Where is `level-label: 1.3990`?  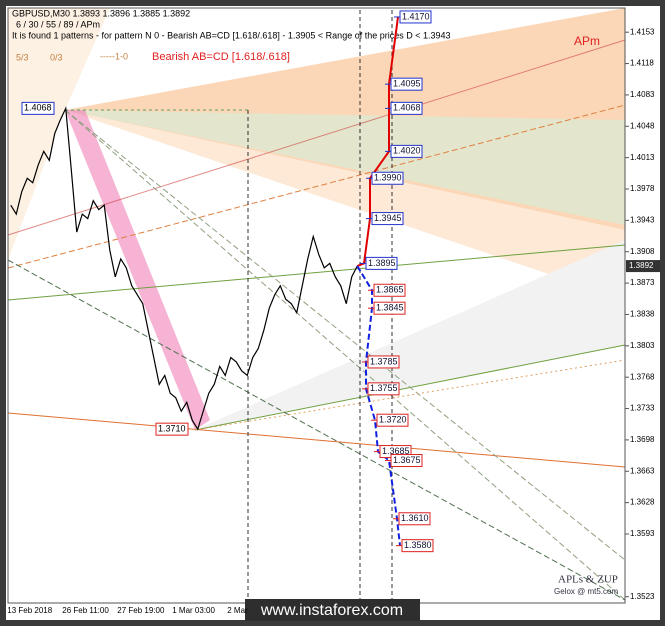 level-label: 1.3990 is located at coordinates (388, 178).